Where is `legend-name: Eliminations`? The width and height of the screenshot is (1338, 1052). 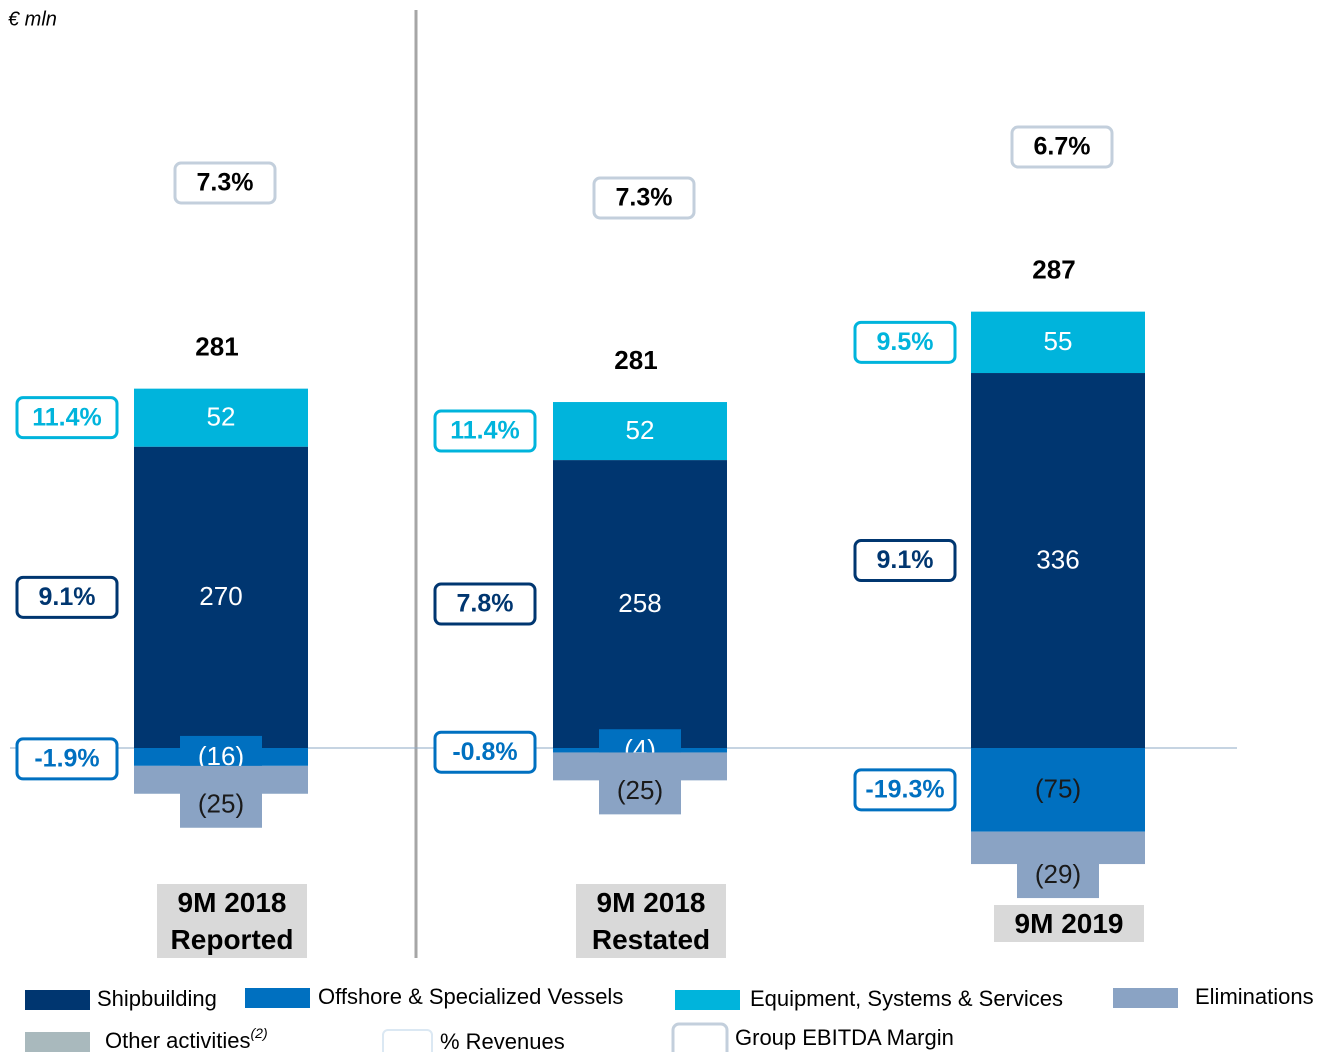 legend-name: Eliminations is located at coordinates (1254, 996).